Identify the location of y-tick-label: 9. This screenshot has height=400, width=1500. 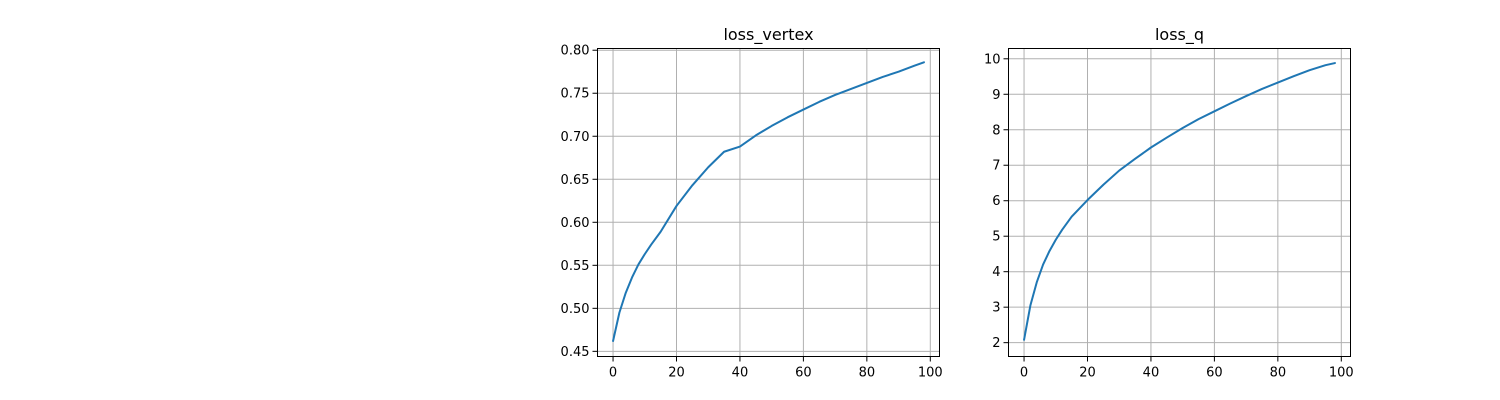
(996, 95).